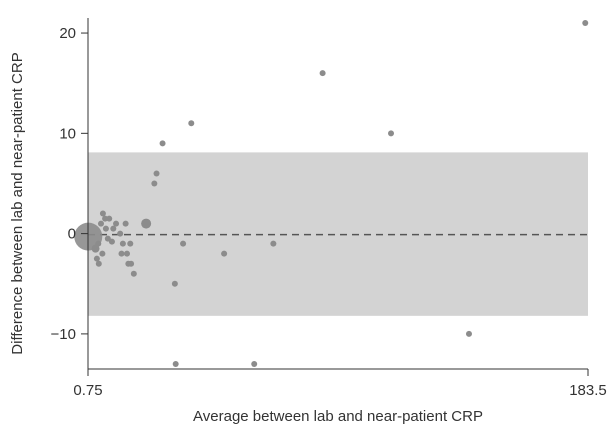  Describe the element at coordinates (70, 193) in the screenshot. I see `y-axis: 20 10 0 −10` at that location.